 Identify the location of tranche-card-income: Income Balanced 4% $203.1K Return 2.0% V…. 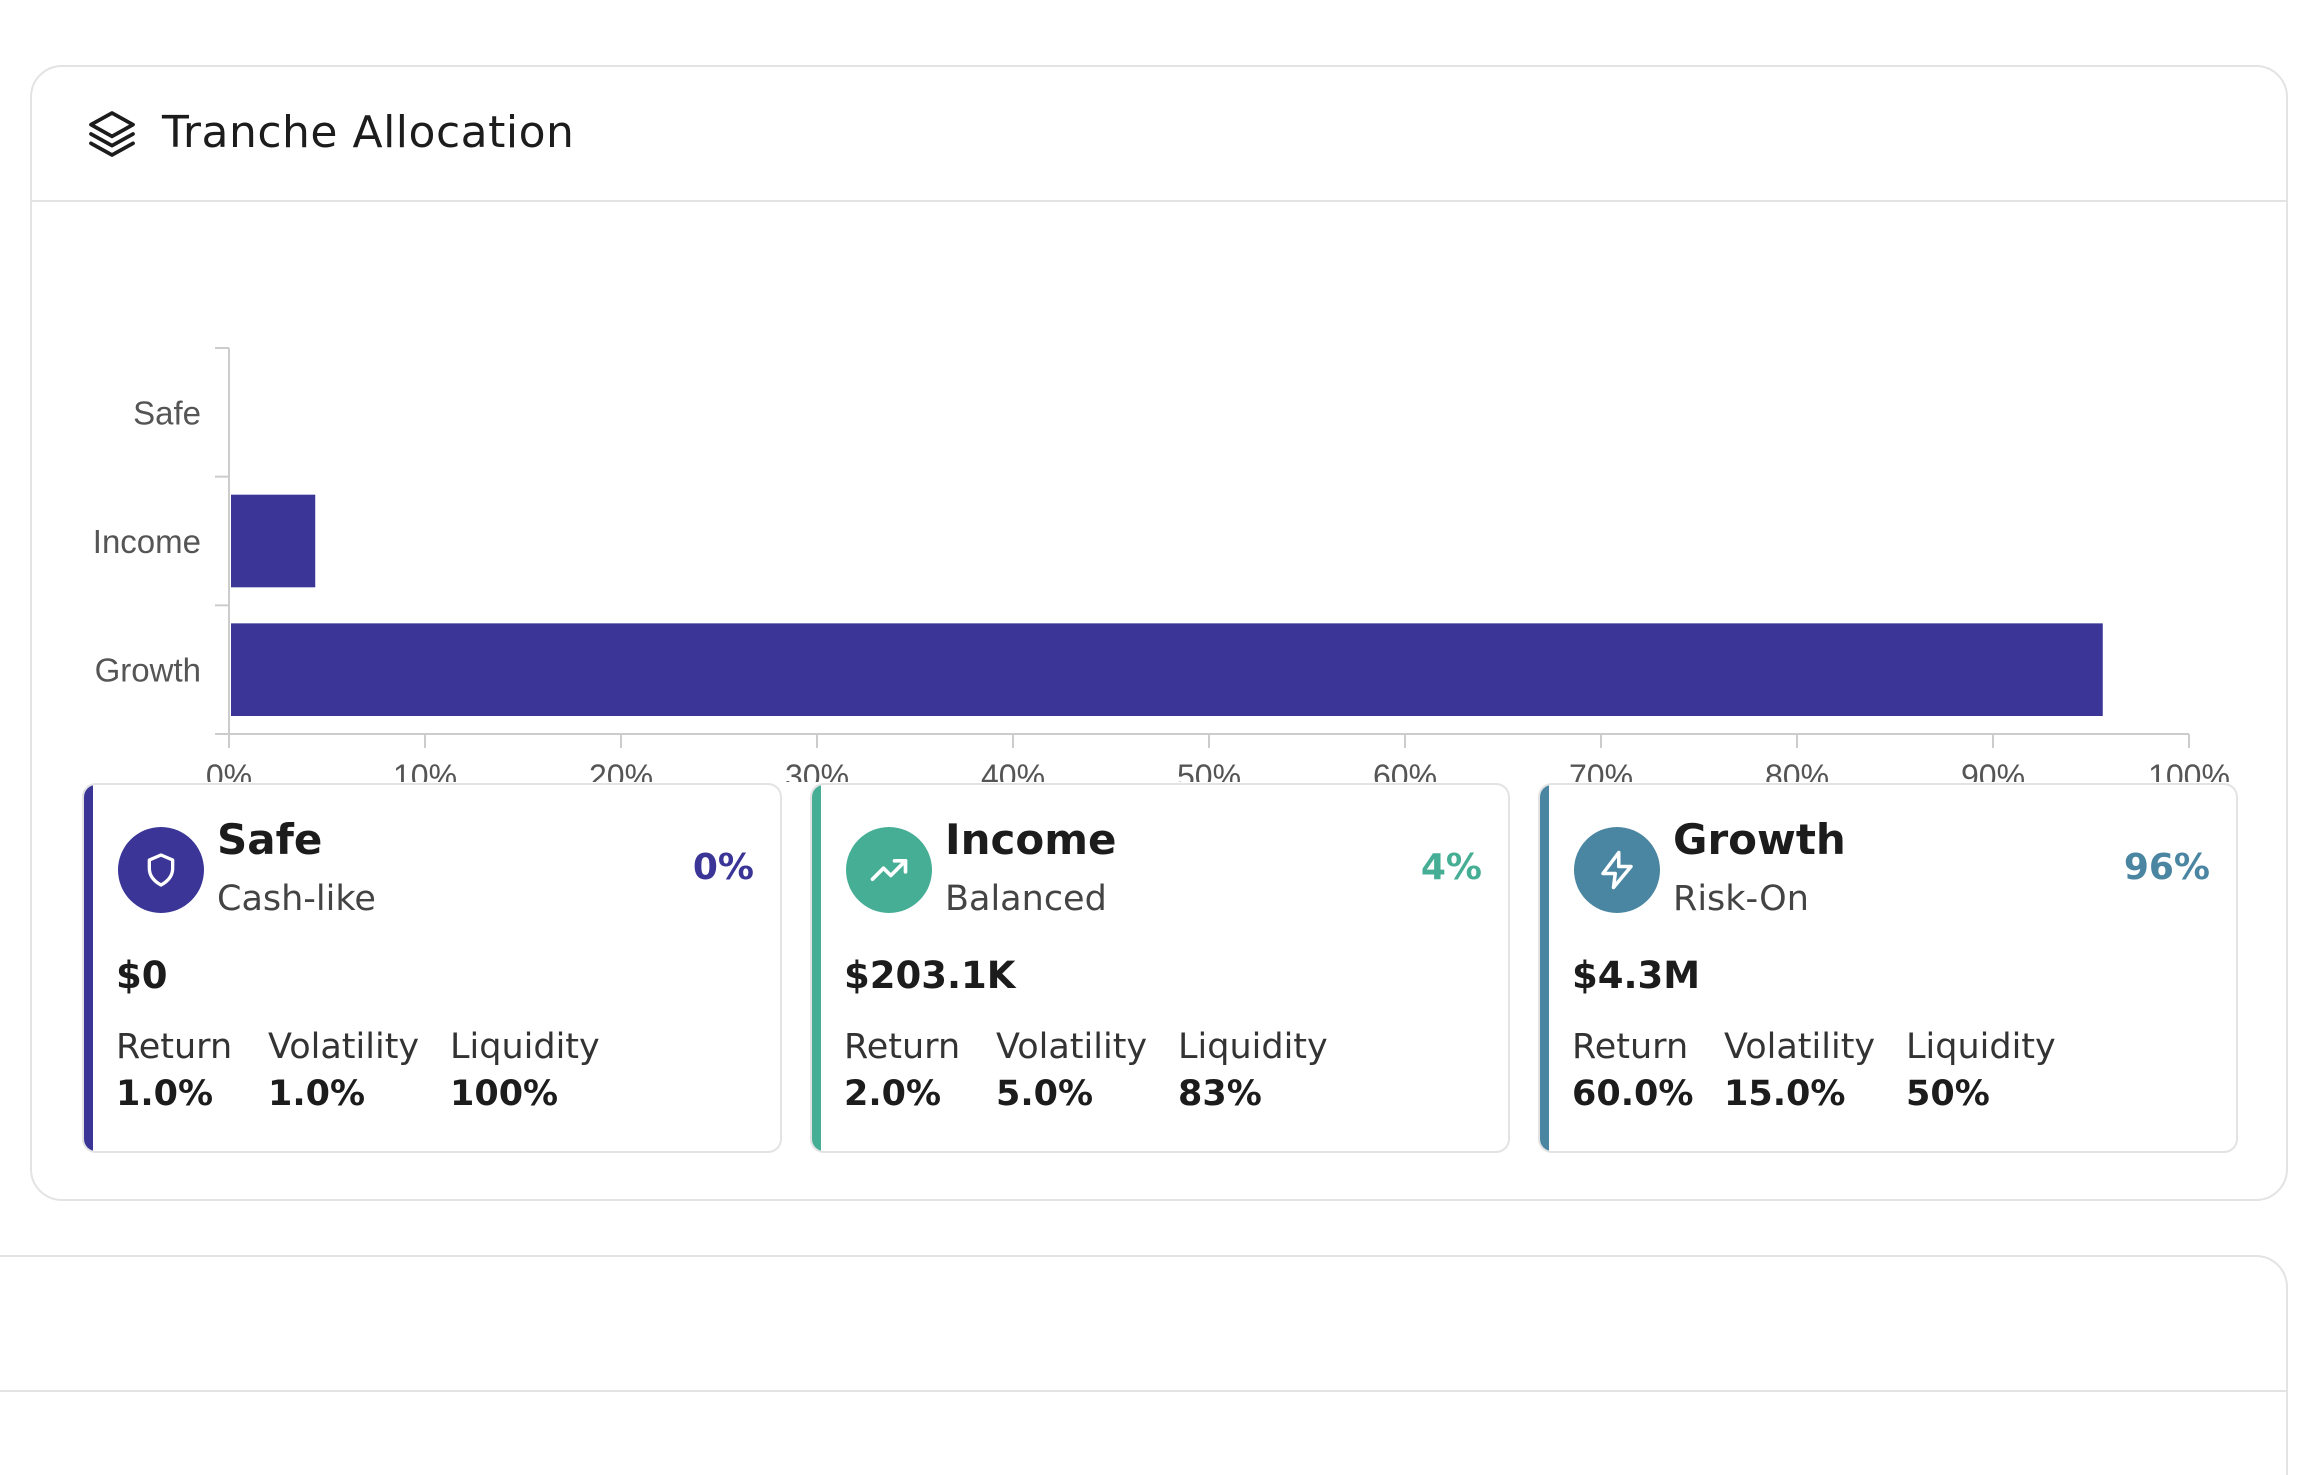
(1160, 968).